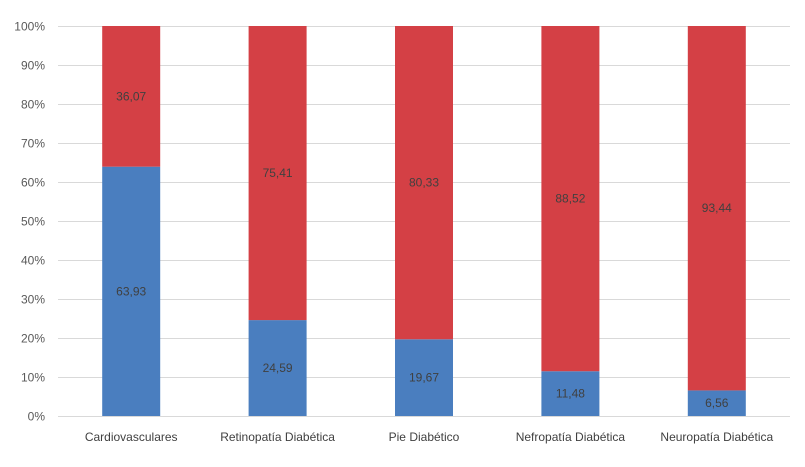 Image resolution: width=805 pixels, height=467 pixels. I want to click on data-label: 88,52, so click(570, 199).